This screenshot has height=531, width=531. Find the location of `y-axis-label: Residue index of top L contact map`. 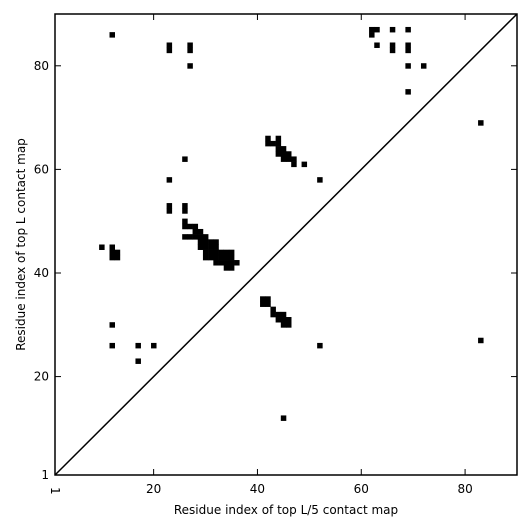

y-axis-label: Residue index of top L contact map is located at coordinates (21, 244).